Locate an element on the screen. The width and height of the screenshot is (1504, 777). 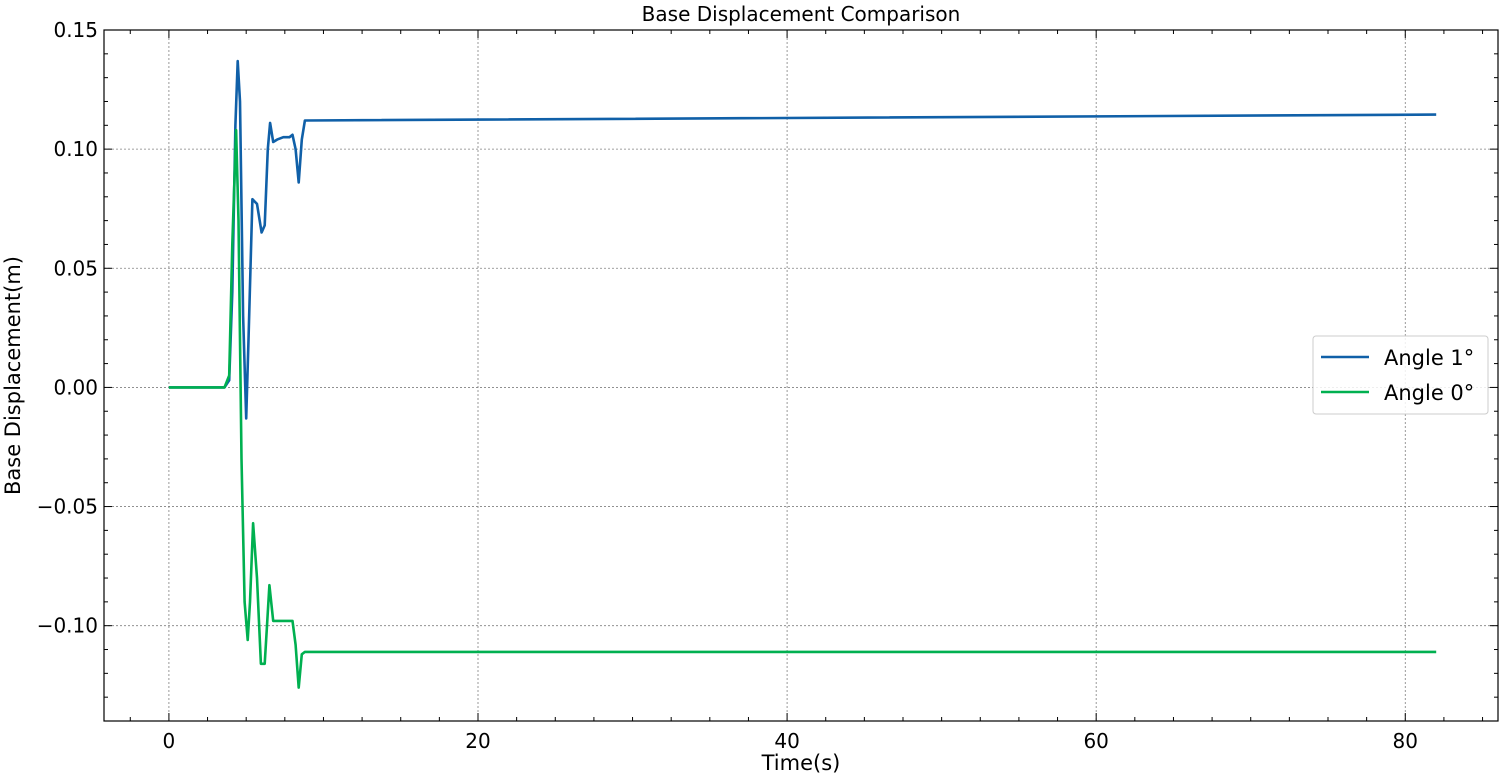
x-tick-label: 60 is located at coordinates (1095, 741).